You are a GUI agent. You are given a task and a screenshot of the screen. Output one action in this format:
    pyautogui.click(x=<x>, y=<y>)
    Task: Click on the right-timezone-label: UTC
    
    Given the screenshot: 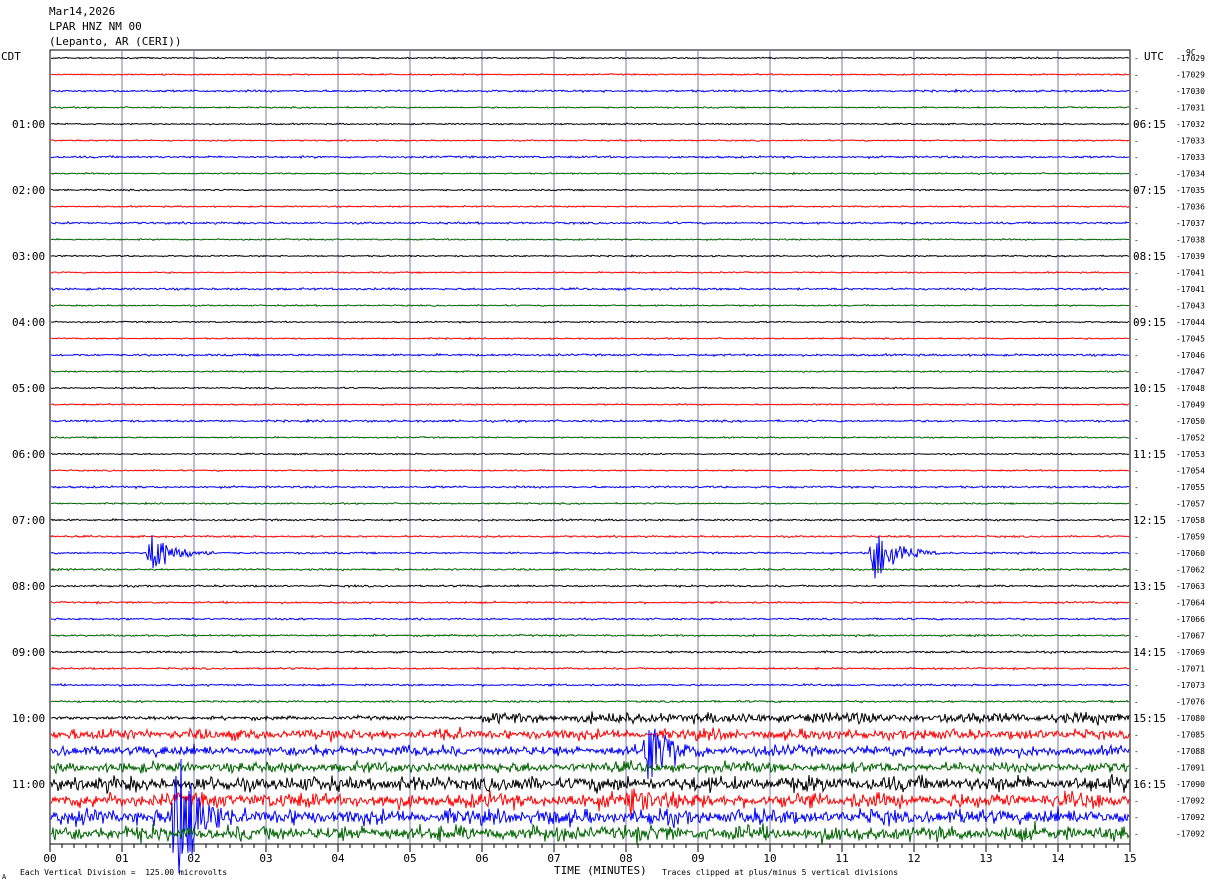 What is the action you would take?
    pyautogui.click(x=1154, y=56)
    